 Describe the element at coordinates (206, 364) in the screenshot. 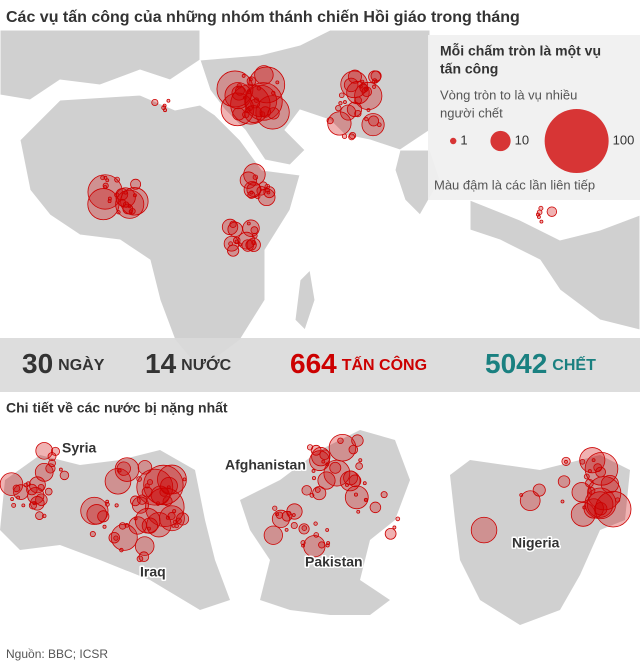

I see `stat-label: NƯỚC` at that location.